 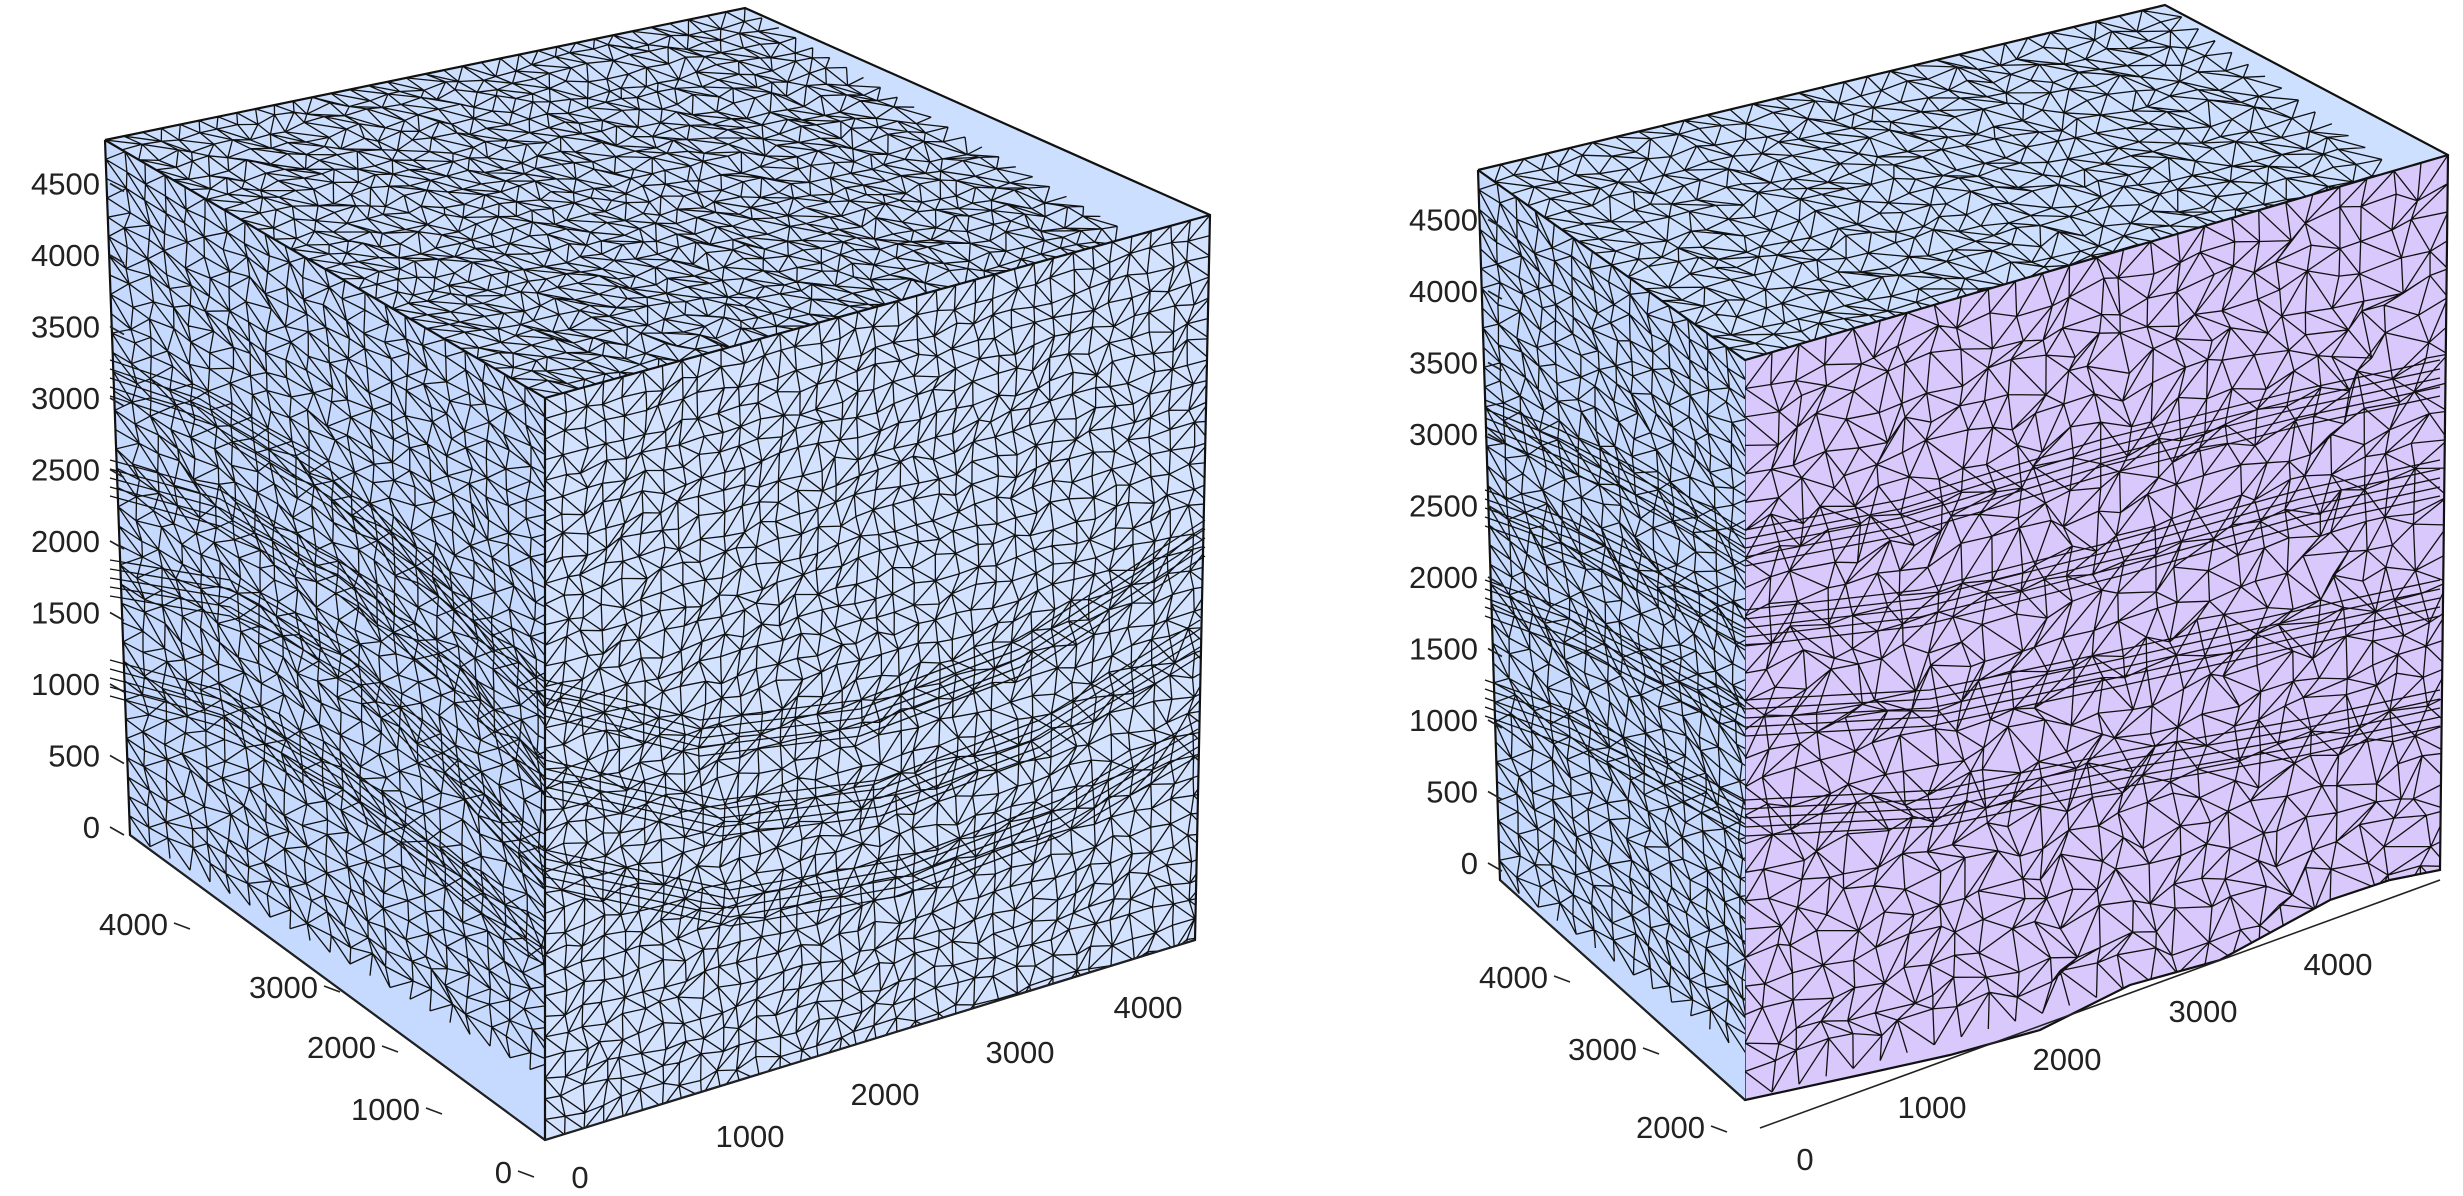 I want to click on x-tick-label: 2000, so click(x=2067, y=1059).